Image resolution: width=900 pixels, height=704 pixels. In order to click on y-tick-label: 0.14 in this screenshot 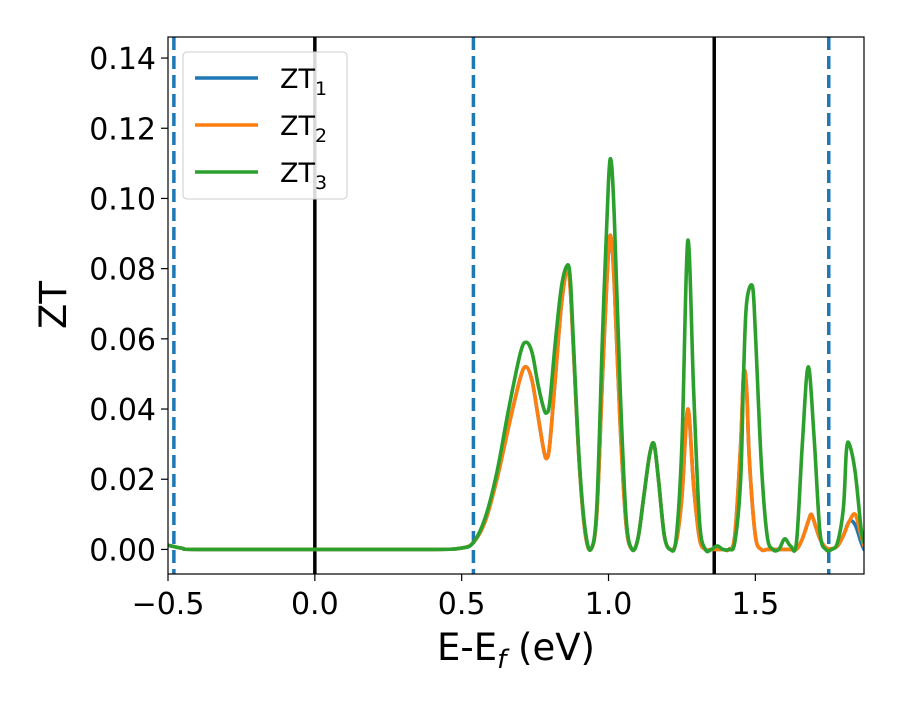, I will do `click(122, 59)`.